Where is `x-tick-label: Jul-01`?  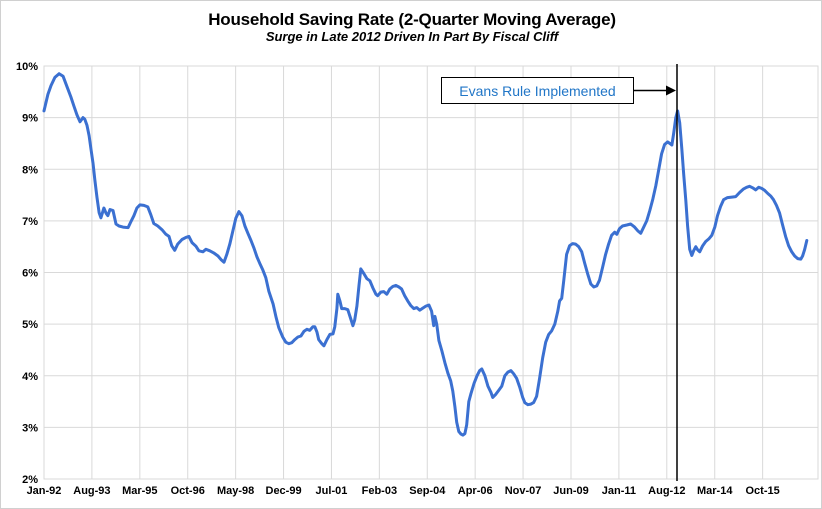
x-tick-label: Jul-01 is located at coordinates (332, 491).